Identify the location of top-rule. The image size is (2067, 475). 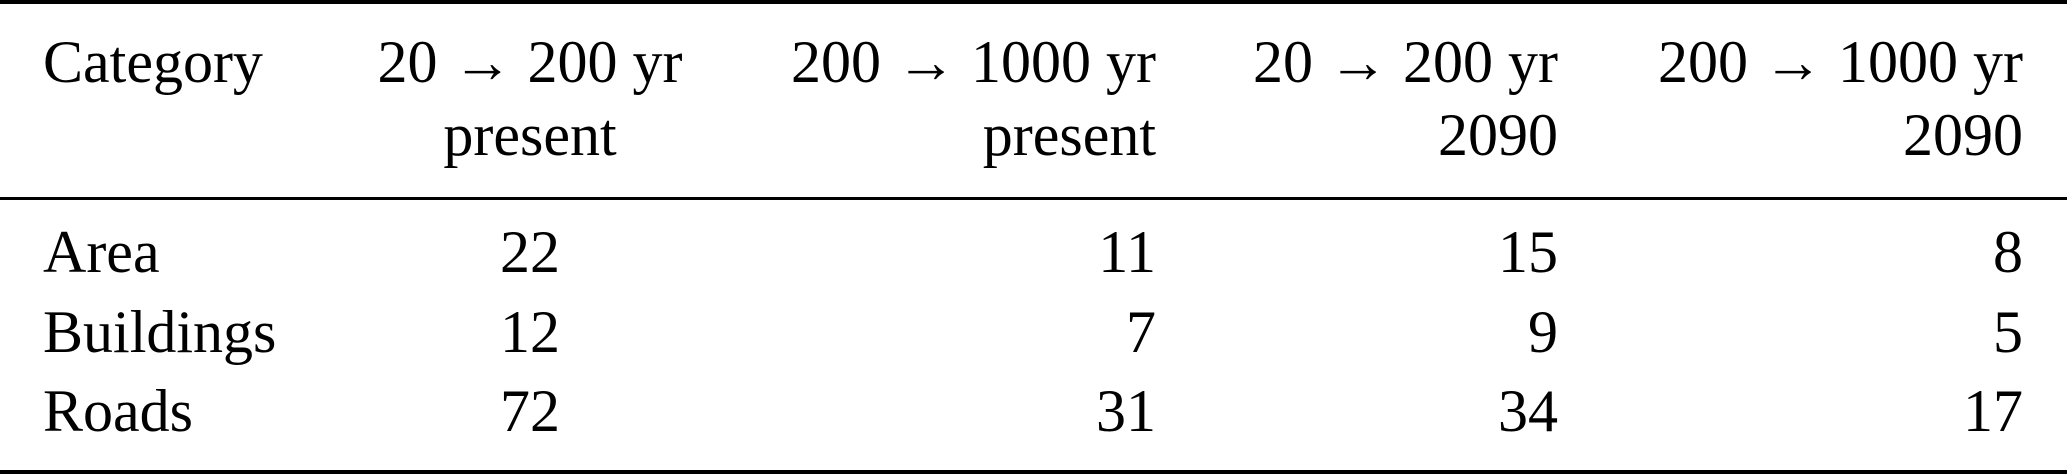
(1033, 2).